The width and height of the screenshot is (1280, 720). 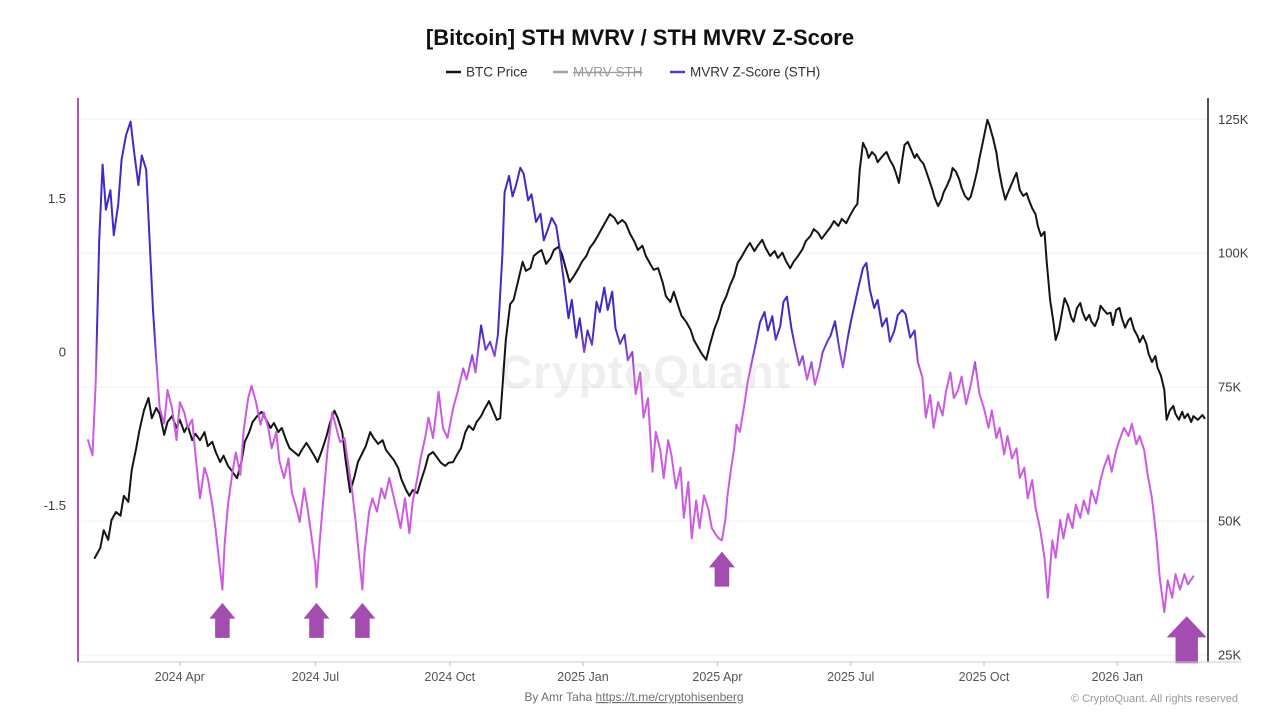 What do you see at coordinates (1233, 253) in the screenshot?
I see `right-axis-tick-label: 100K` at bounding box center [1233, 253].